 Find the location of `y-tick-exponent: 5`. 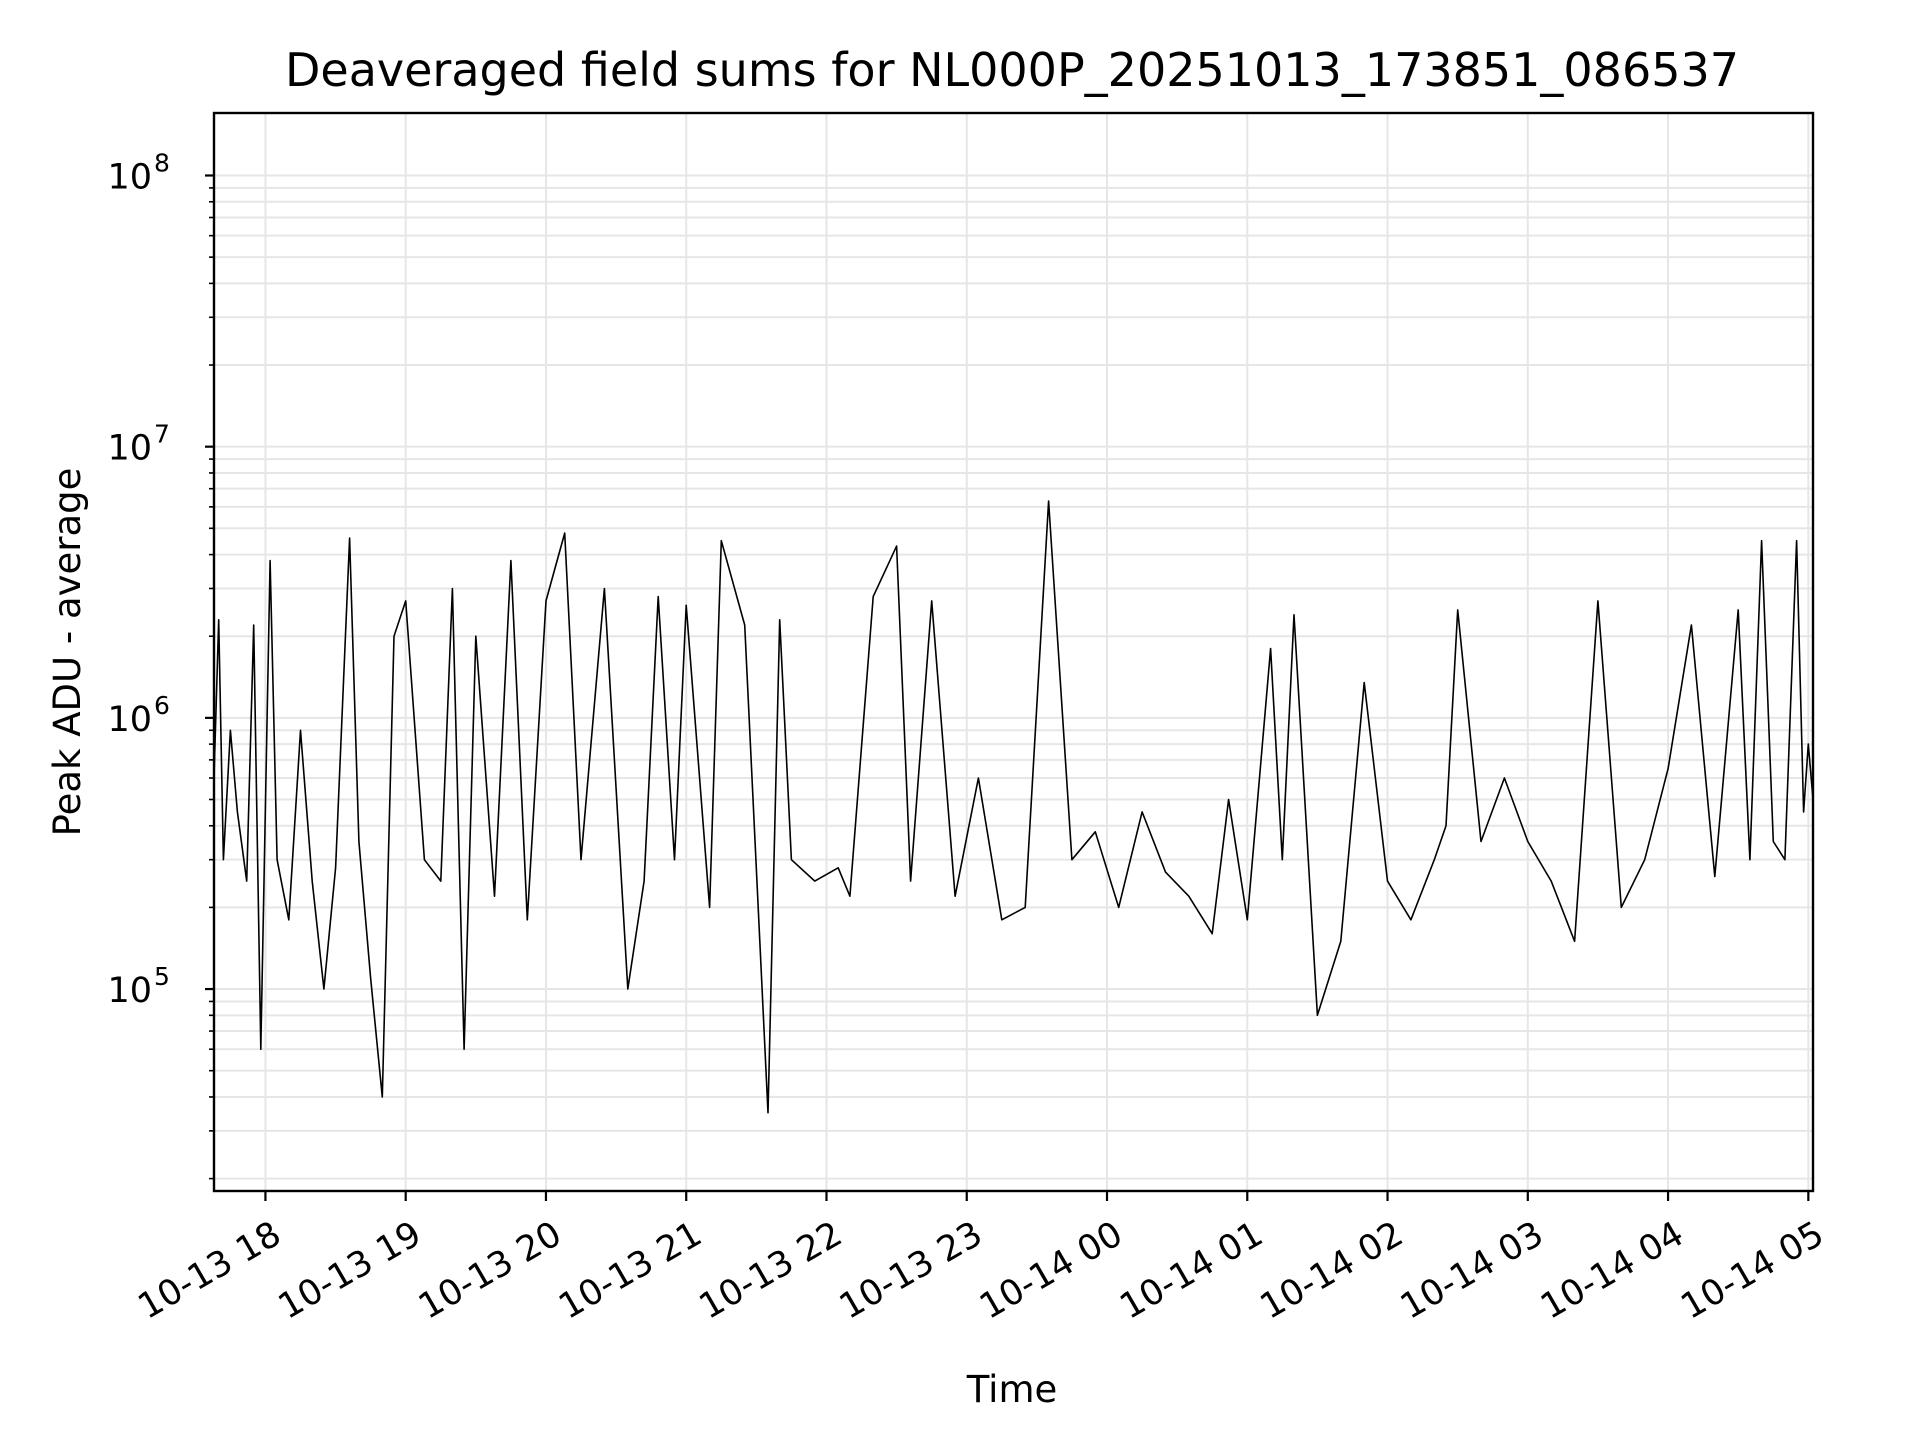

y-tick-exponent: 5 is located at coordinates (162, 976).